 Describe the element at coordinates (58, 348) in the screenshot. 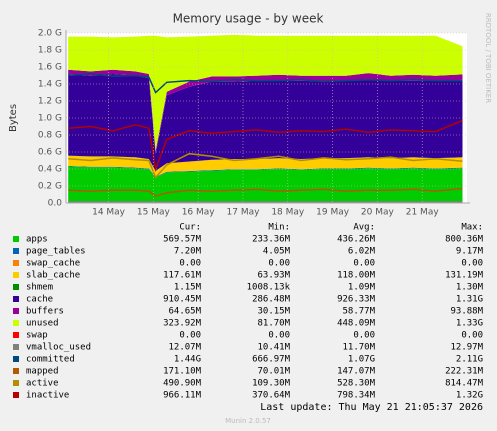

I see `legend-label: vmalloc_used` at that location.